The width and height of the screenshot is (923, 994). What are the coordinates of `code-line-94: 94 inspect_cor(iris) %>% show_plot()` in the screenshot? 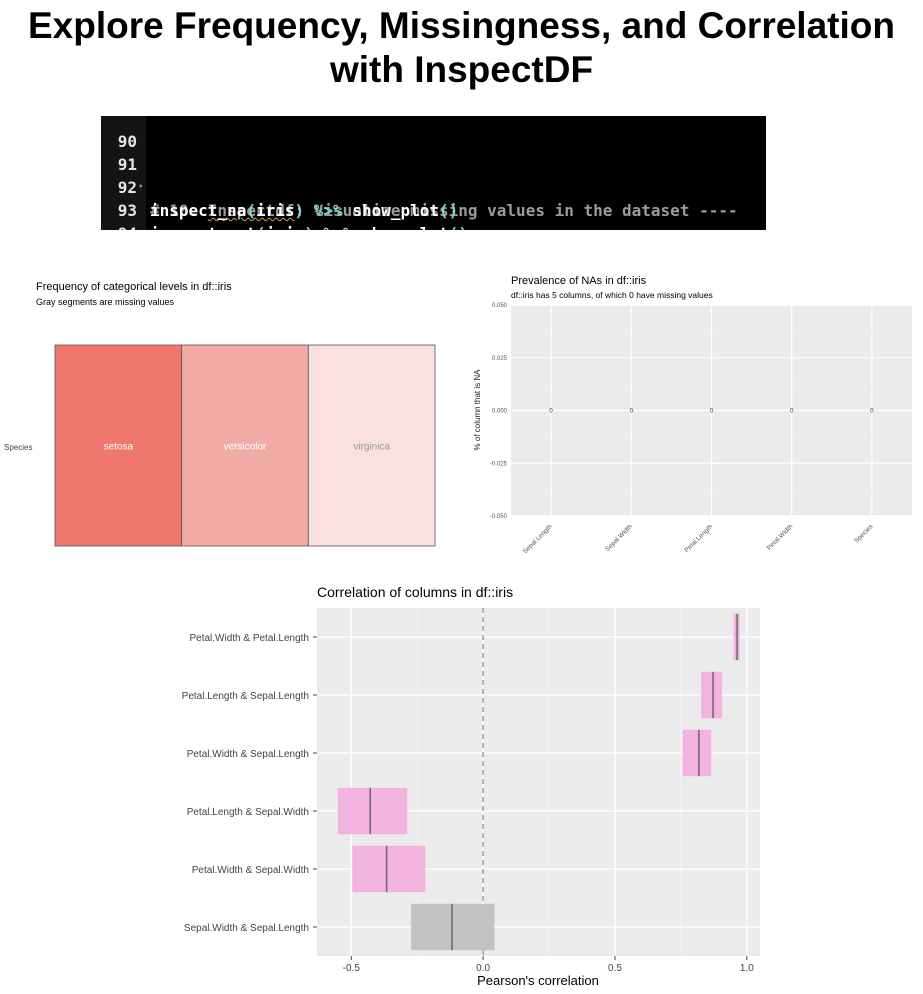 It's located at (120, 214).